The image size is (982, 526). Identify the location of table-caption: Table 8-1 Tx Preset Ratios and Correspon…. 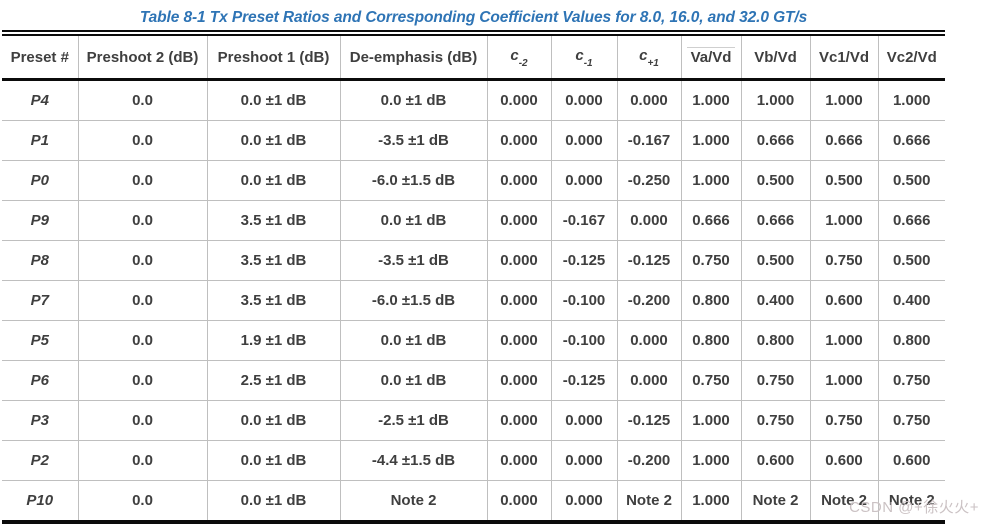
(473, 17).